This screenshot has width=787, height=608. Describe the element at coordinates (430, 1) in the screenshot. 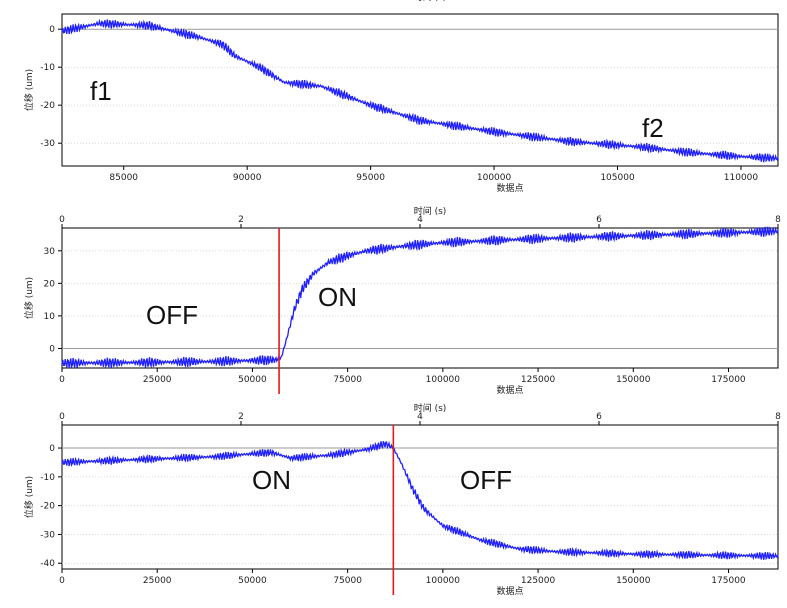

I see `chart-1-top-xlabel: 时间 (s)` at that location.